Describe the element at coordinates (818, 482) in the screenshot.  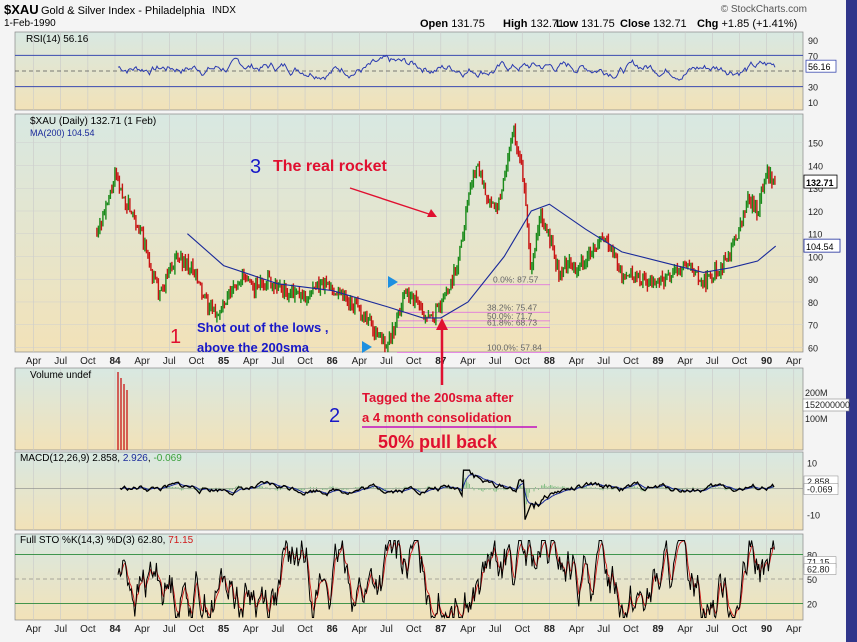
I see `macd-tick-label: 2.858` at that location.